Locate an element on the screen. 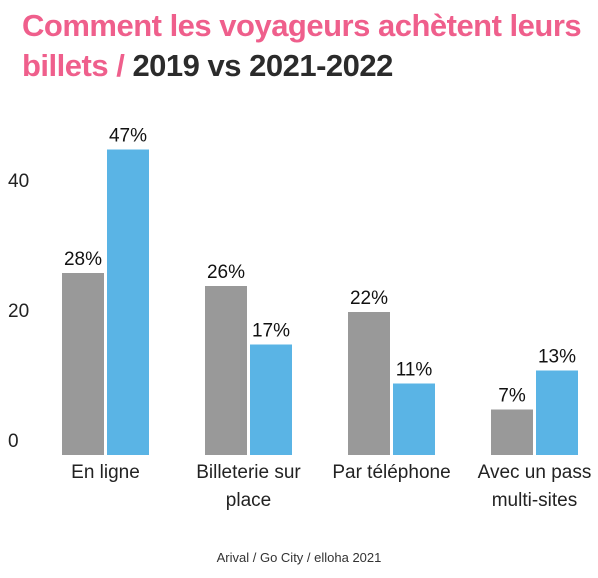  value-label: 7% is located at coordinates (512, 396).